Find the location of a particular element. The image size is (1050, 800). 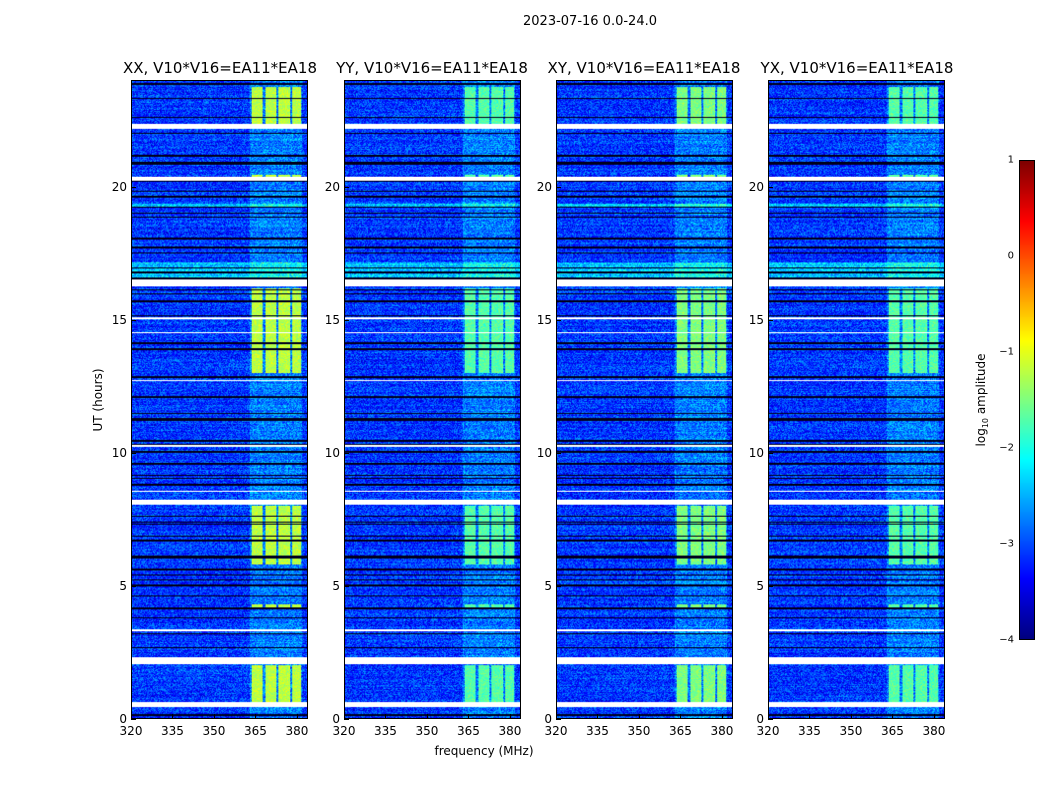

colorbar-tick-label: 1 is located at coordinates (1010, 160).